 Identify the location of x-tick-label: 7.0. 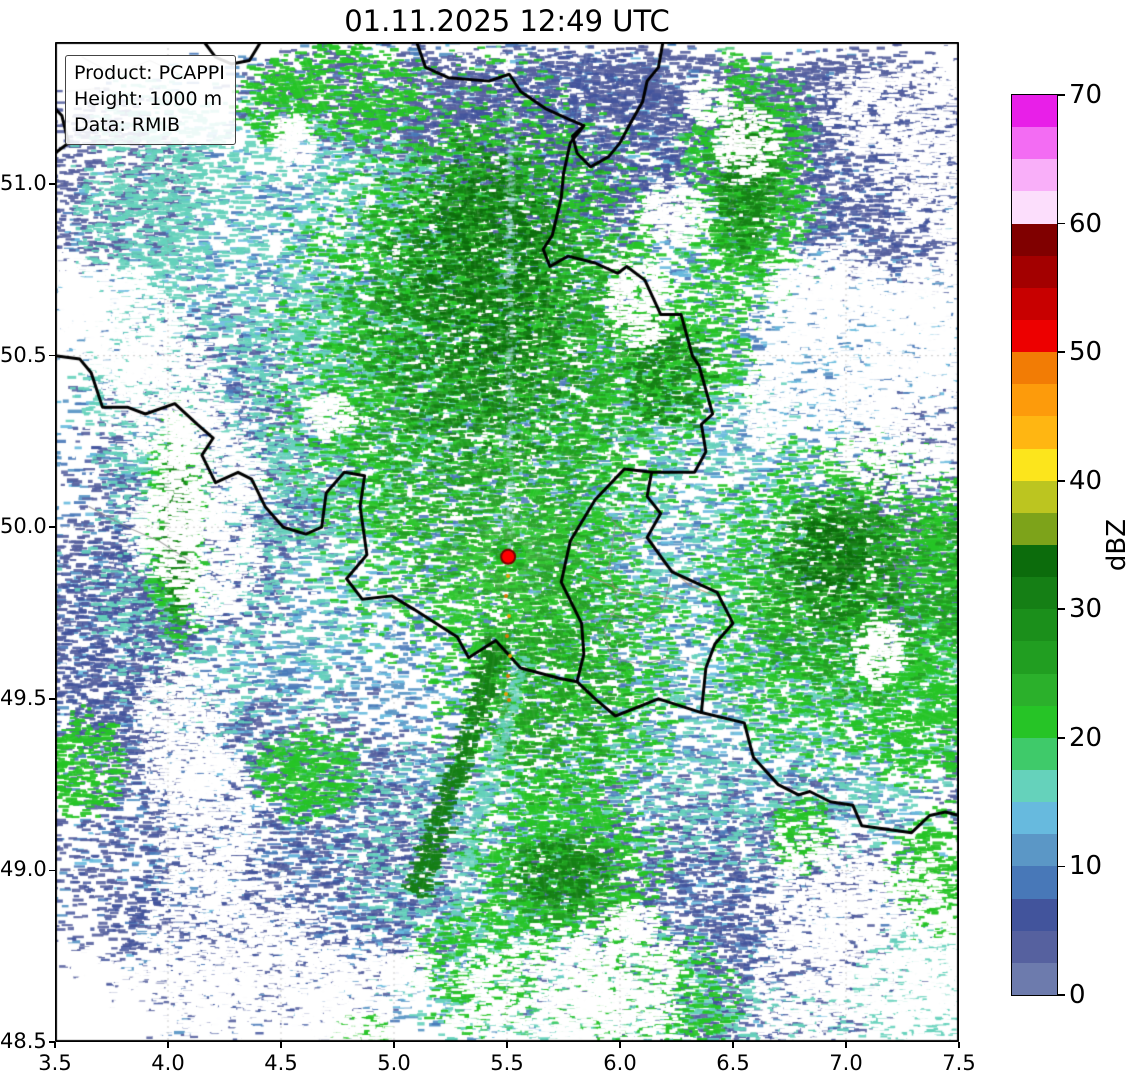
(846, 1063).